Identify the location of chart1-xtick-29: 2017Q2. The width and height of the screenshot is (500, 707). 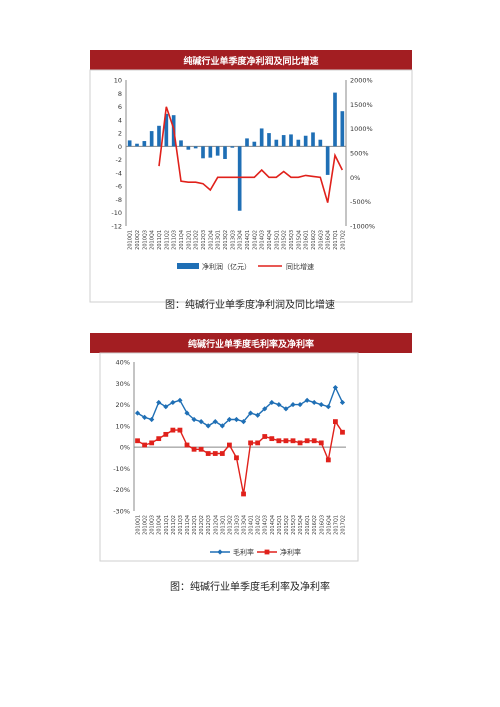
(343, 240).